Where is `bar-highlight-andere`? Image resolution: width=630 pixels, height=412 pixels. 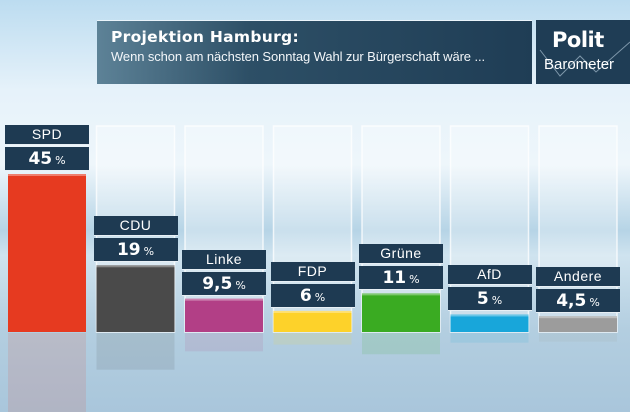 bar-highlight-andere is located at coordinates (578, 317).